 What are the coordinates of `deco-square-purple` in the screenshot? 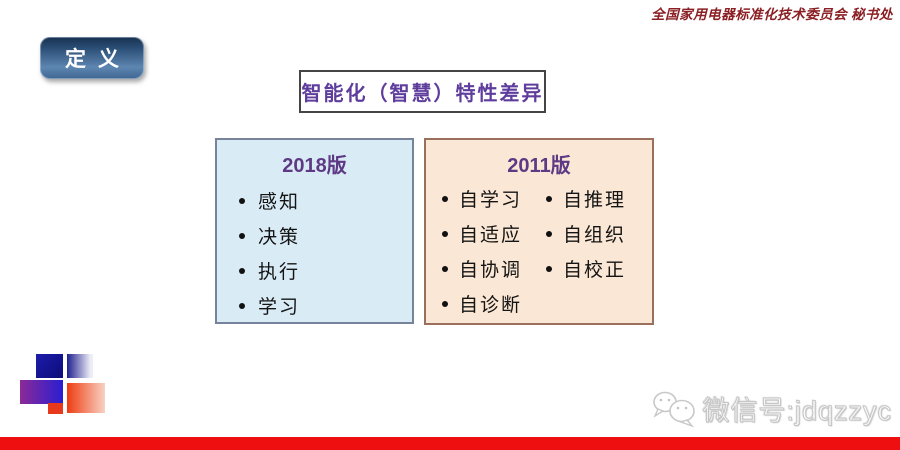 It's located at (41, 392).